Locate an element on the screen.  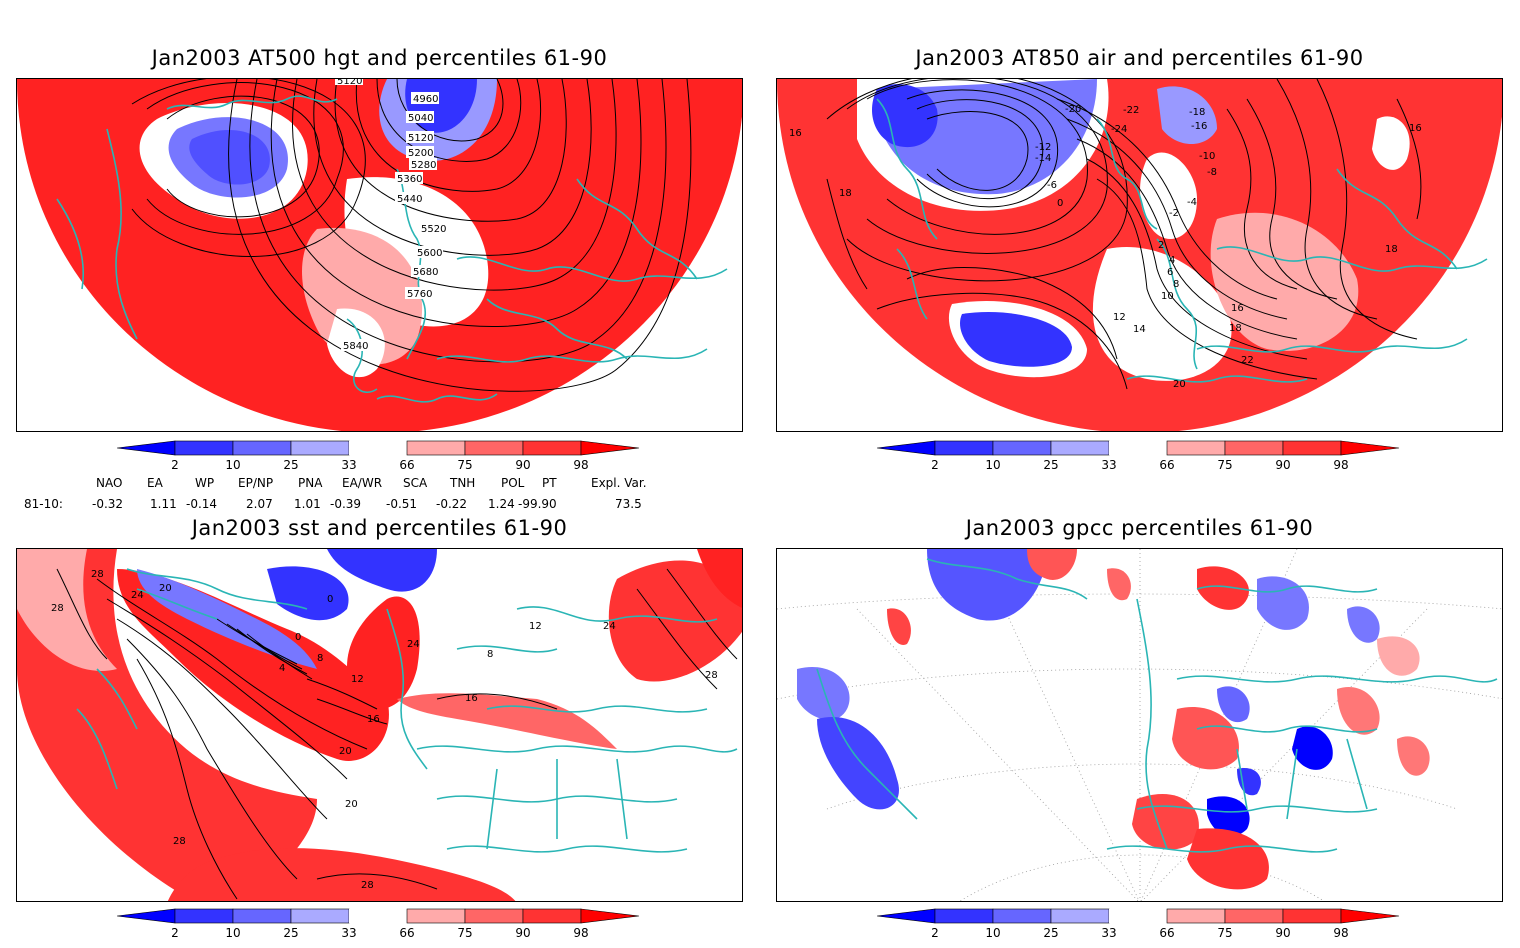
height-contours is located at coordinates (411, 235).